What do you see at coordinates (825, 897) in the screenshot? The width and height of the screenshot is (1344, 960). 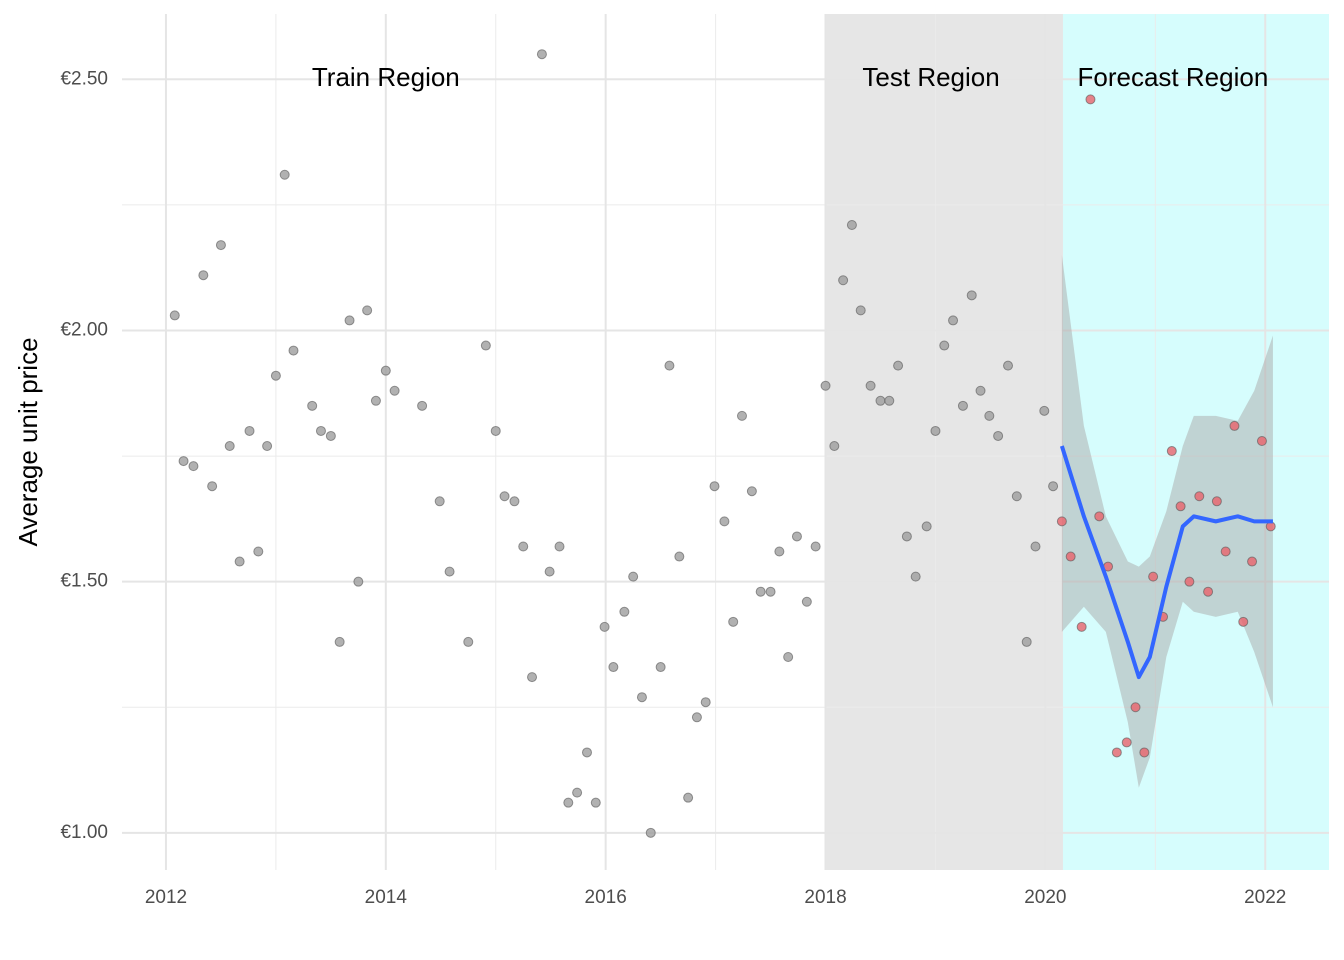 I see `x-tick-label: 2018` at bounding box center [825, 897].